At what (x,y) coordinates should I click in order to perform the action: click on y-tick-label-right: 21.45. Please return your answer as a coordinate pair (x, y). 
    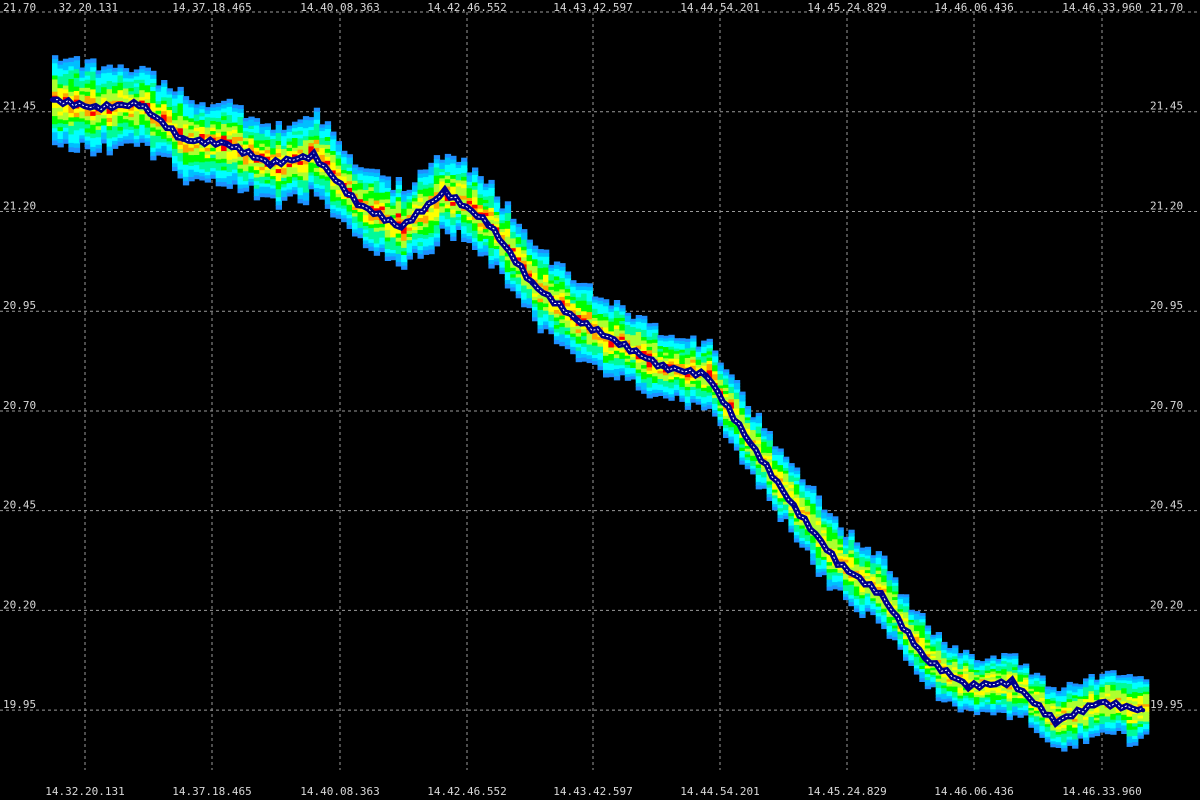
    Looking at the image, I should click on (1166, 106).